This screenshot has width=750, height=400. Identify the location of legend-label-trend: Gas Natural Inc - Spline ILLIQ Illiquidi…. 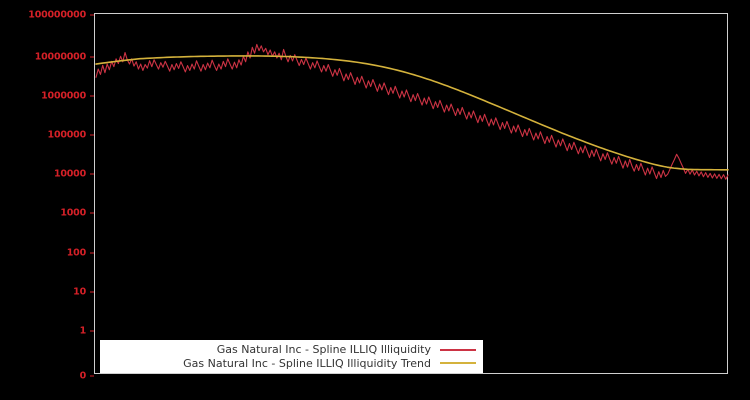
(307, 363).